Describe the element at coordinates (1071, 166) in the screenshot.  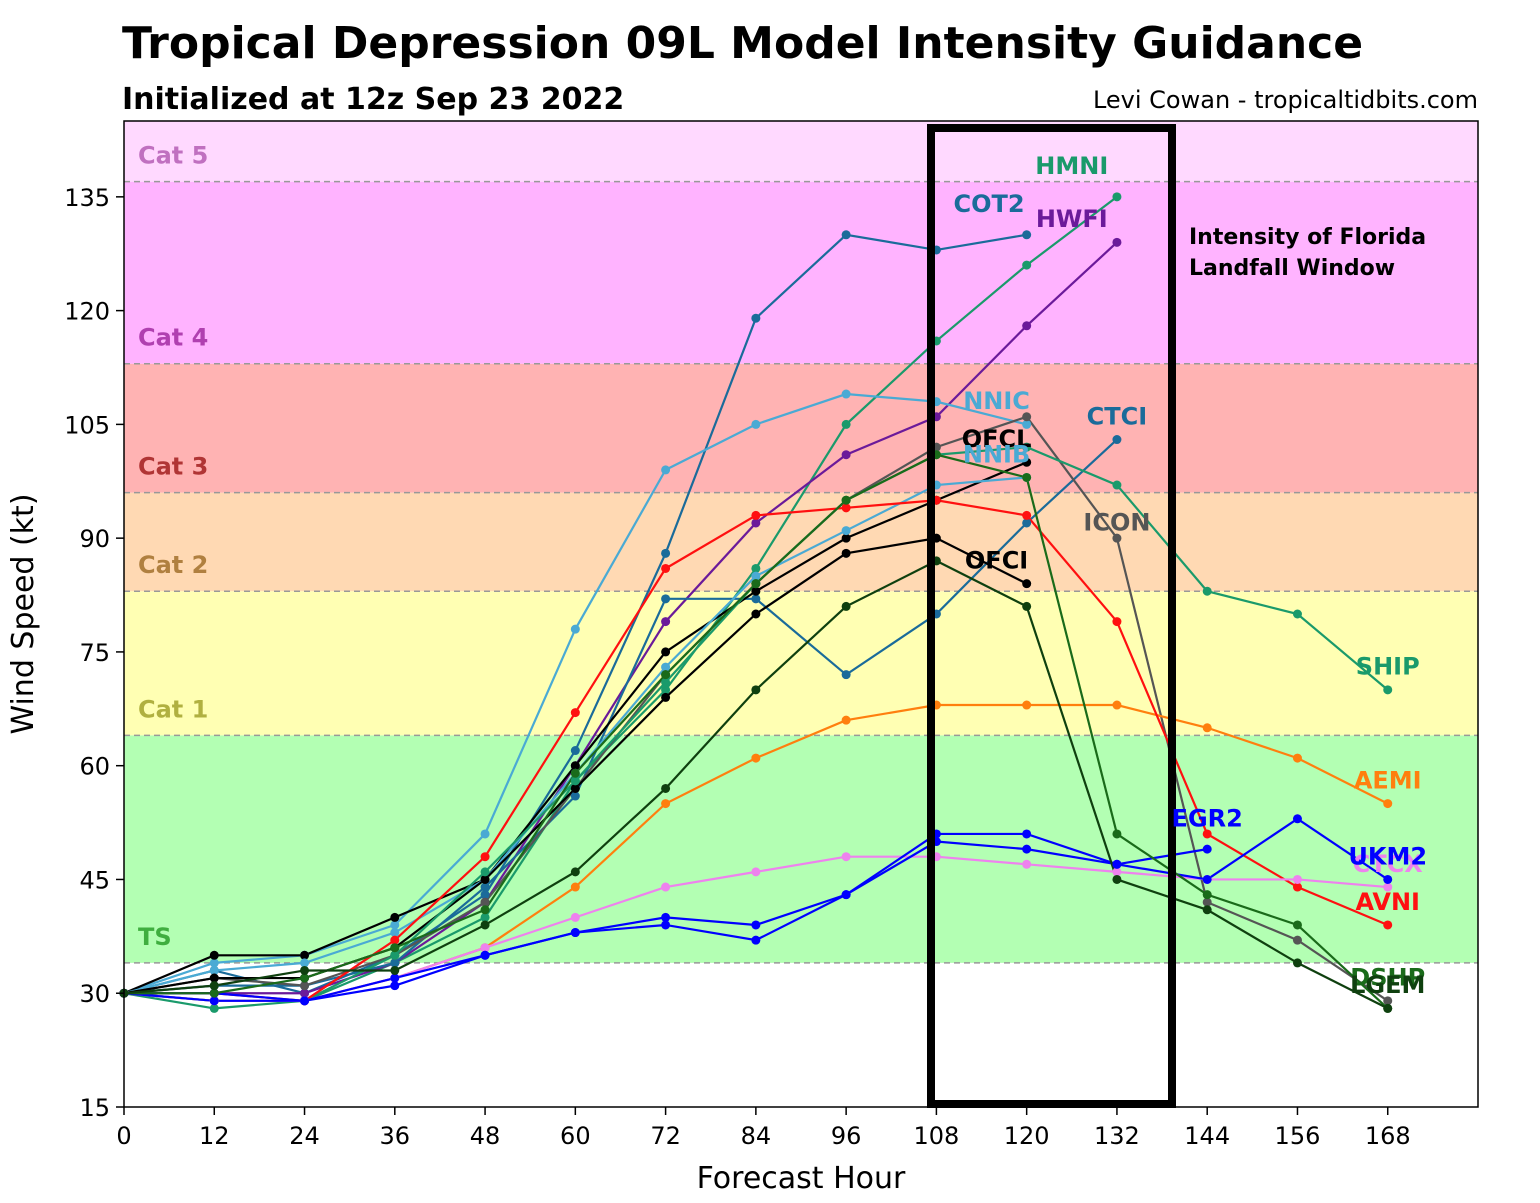
I see `model-label-hmni: HMNI` at that location.